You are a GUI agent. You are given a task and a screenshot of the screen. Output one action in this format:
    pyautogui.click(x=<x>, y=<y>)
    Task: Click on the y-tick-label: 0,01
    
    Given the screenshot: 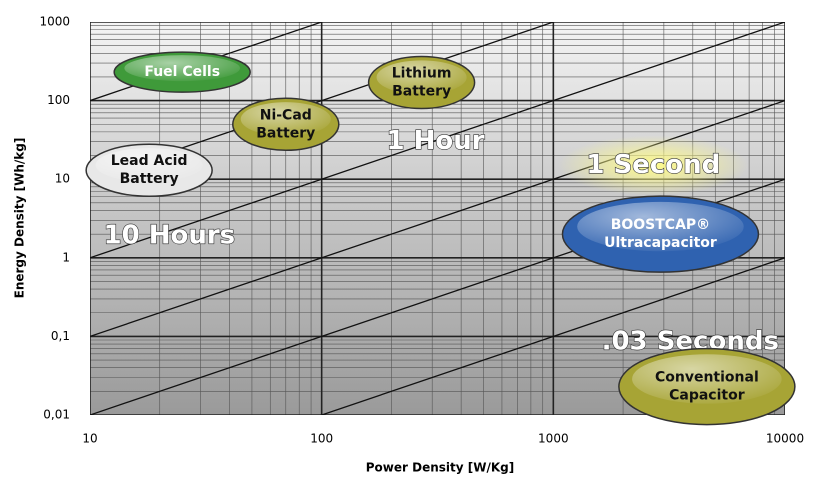 What is the action you would take?
    pyautogui.click(x=56, y=415)
    